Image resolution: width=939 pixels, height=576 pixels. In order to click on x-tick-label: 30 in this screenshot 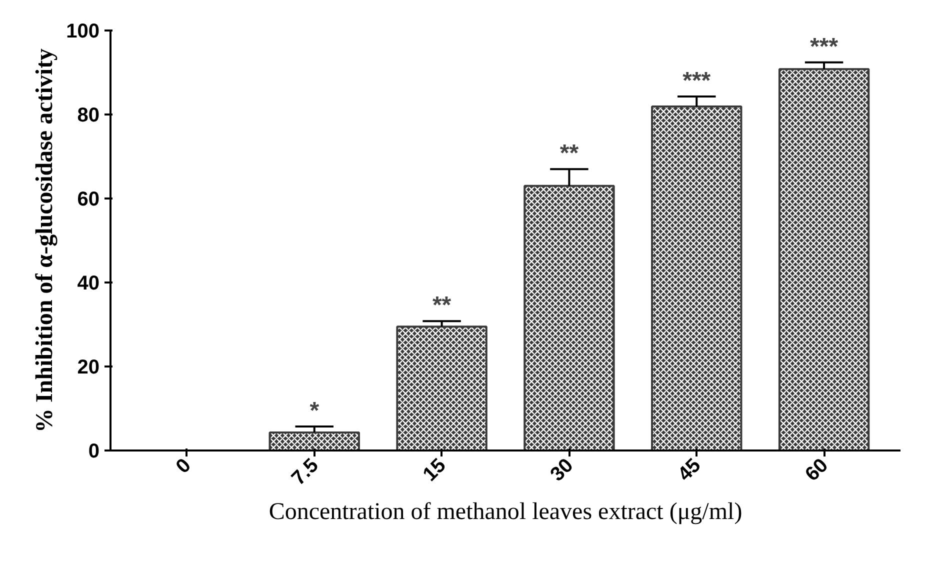, I will do `click(562, 470)`.